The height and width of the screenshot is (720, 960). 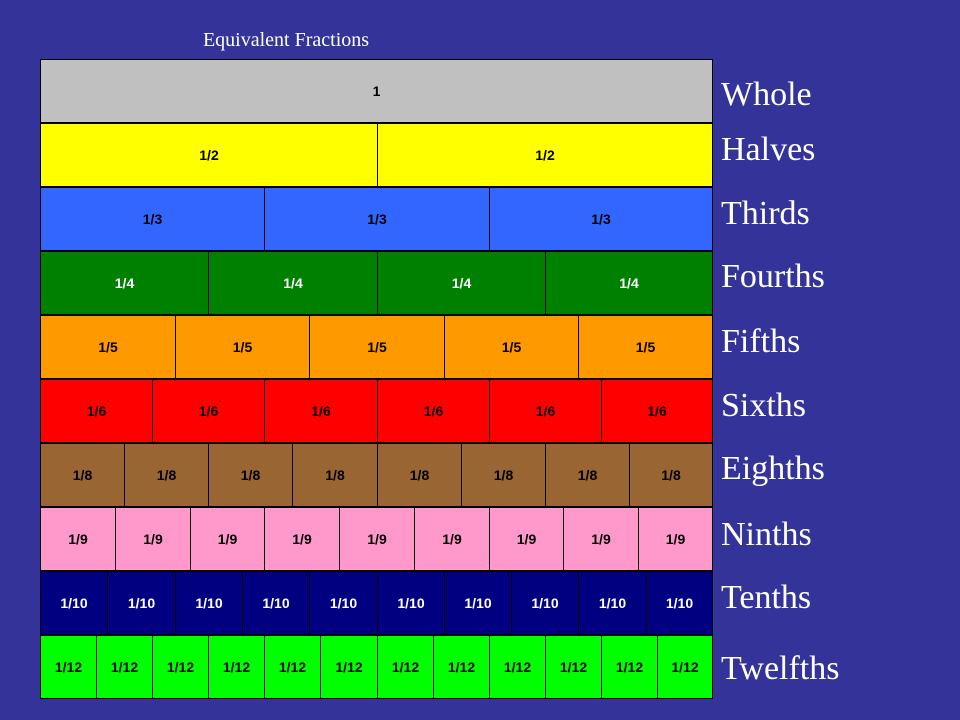 I want to click on fraction-row-whole: 1, so click(x=376, y=91).